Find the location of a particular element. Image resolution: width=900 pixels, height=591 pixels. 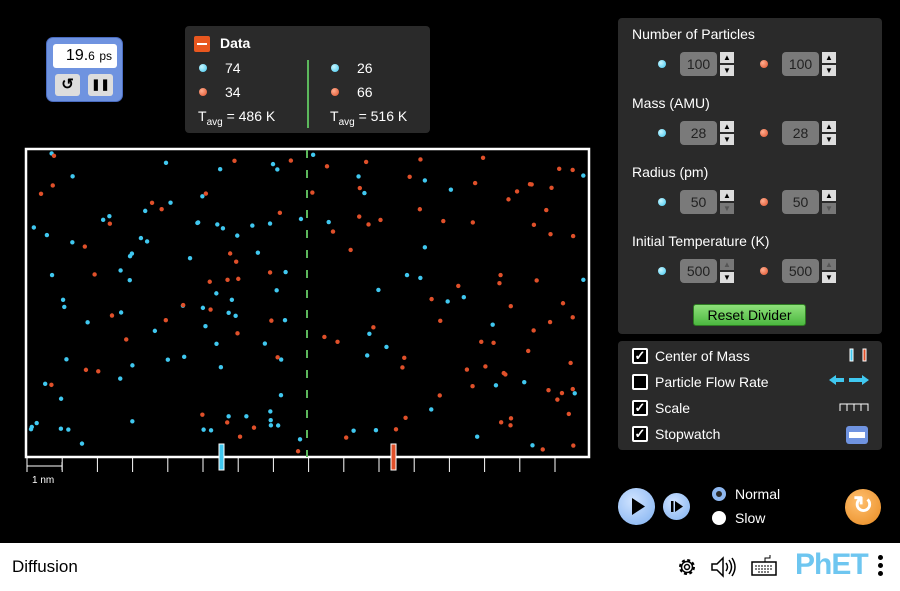

checkbox-2: ✓ is located at coordinates (640, 408).